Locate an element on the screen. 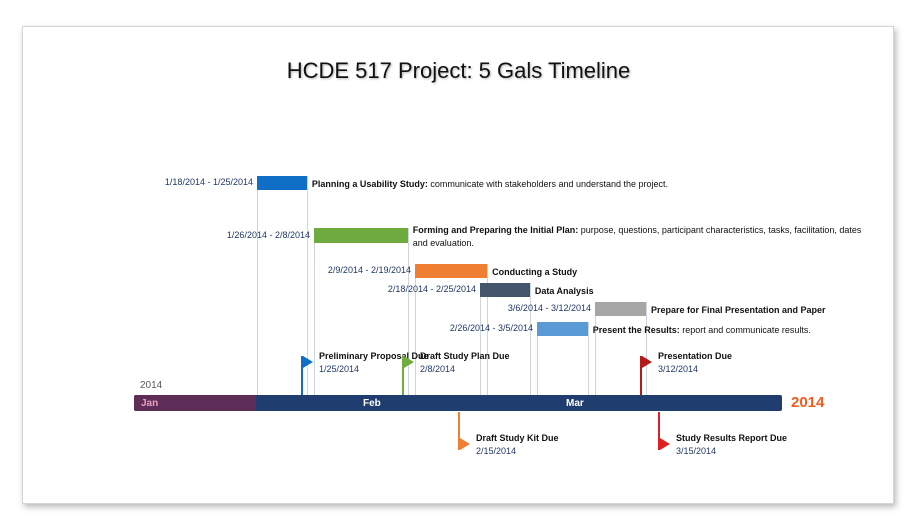 This screenshot has width=917, height=525. task-label: Conducting a Study is located at coordinates (642, 272).